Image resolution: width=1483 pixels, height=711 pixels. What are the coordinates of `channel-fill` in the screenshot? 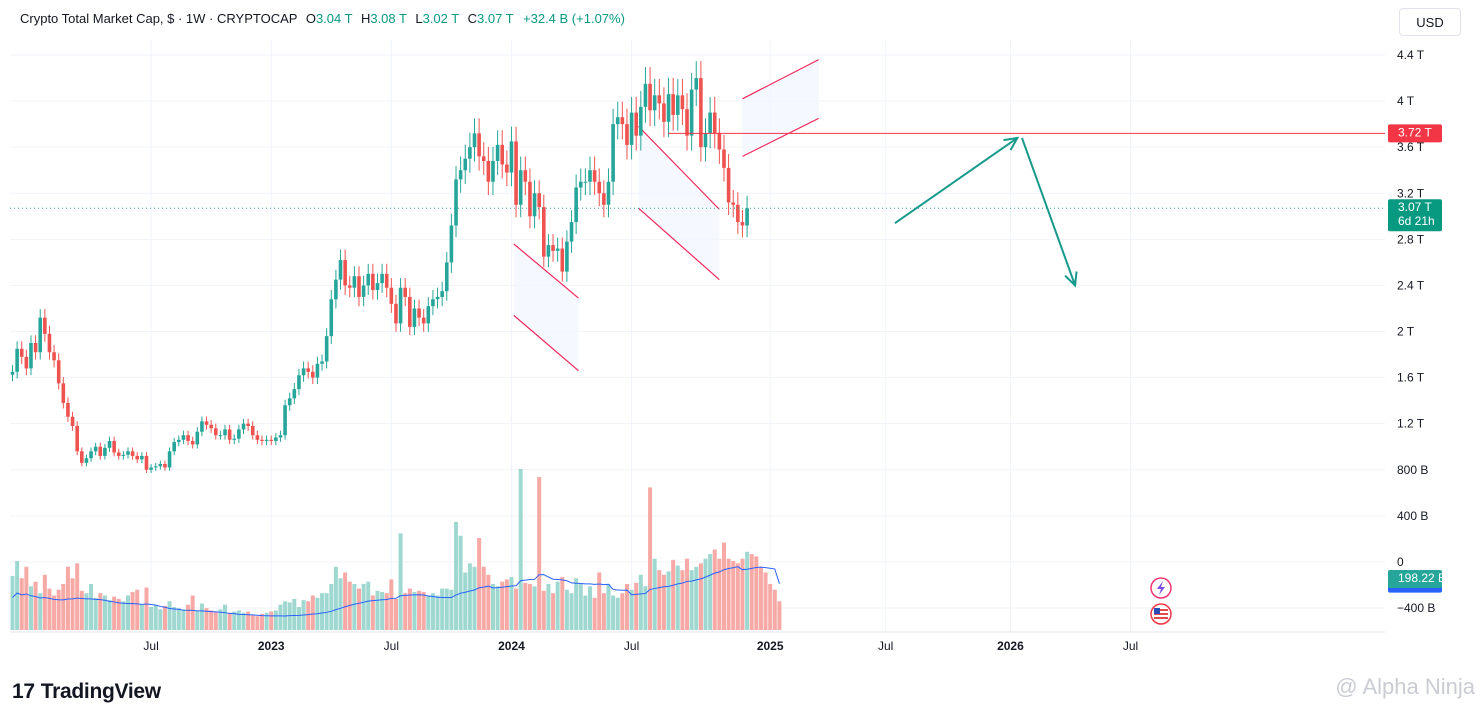 It's located at (679, 203).